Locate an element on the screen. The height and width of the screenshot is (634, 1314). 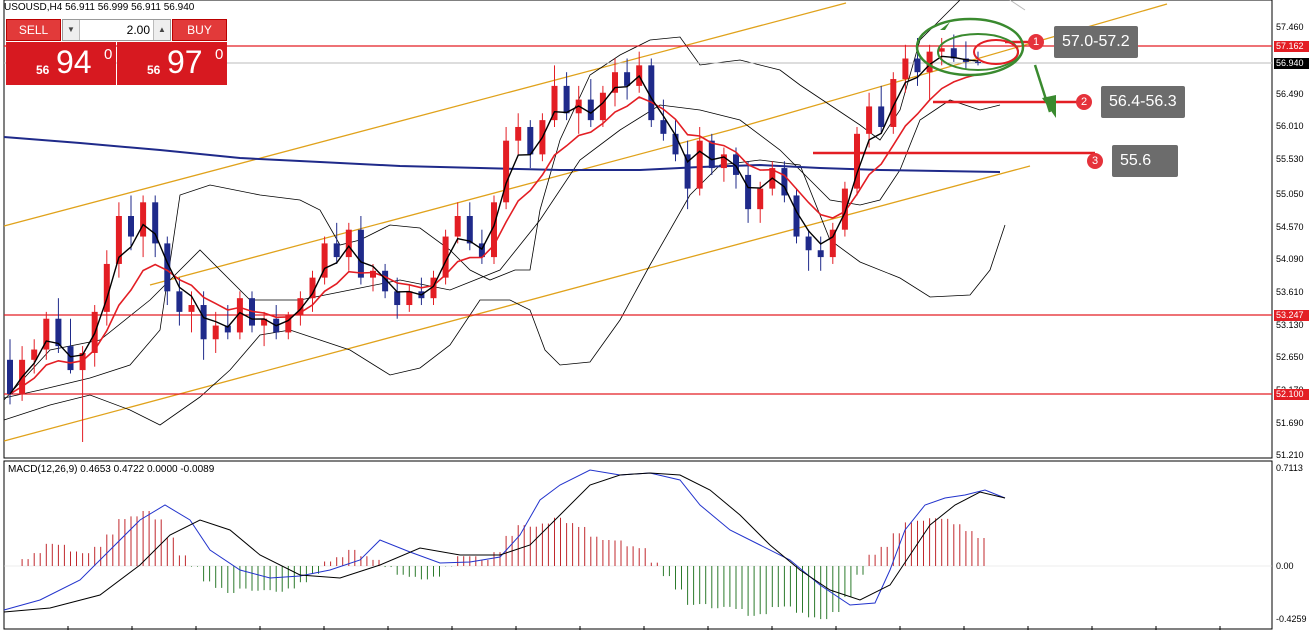
price-level-label: 56.940 is located at coordinates (1291, 63).